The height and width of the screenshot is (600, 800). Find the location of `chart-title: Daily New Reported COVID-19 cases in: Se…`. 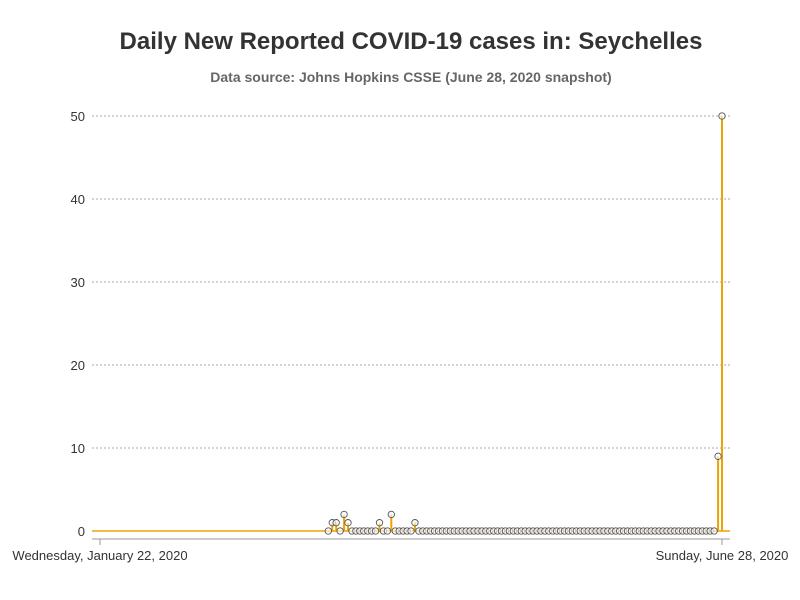

chart-title: Daily New Reported COVID-19 cases in: Se… is located at coordinates (411, 41).